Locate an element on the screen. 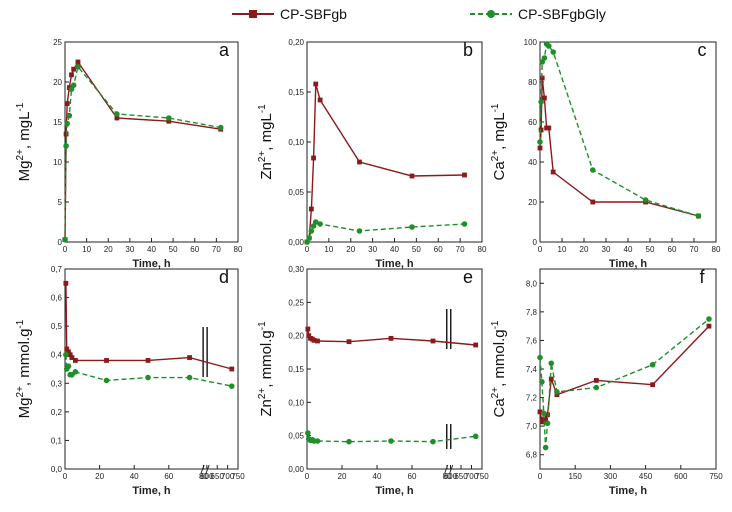 This screenshot has width=732, height=512. x-tick-label: 10 is located at coordinates (562, 249).